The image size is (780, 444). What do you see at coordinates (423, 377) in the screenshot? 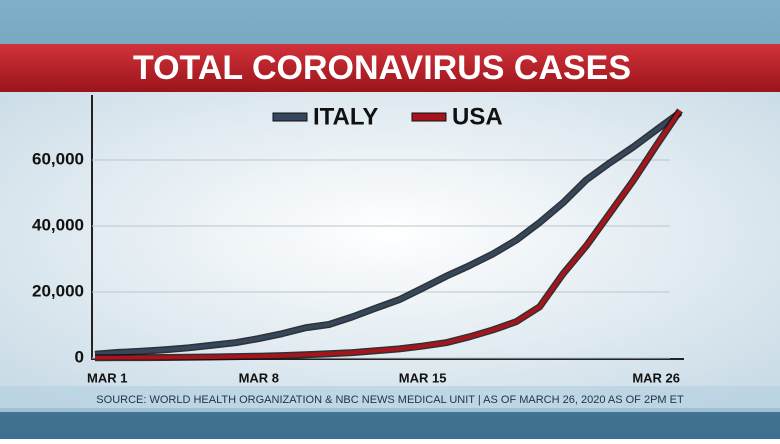
I see `x-tick-label: MAR 15` at bounding box center [423, 377].